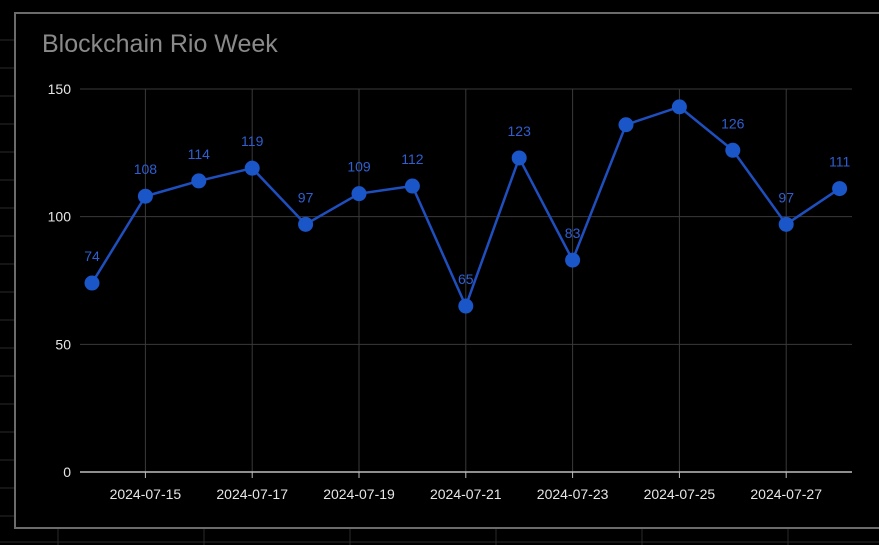 Image resolution: width=879 pixels, height=545 pixels. I want to click on x-tick-label: 2024-07-23, so click(573, 494).